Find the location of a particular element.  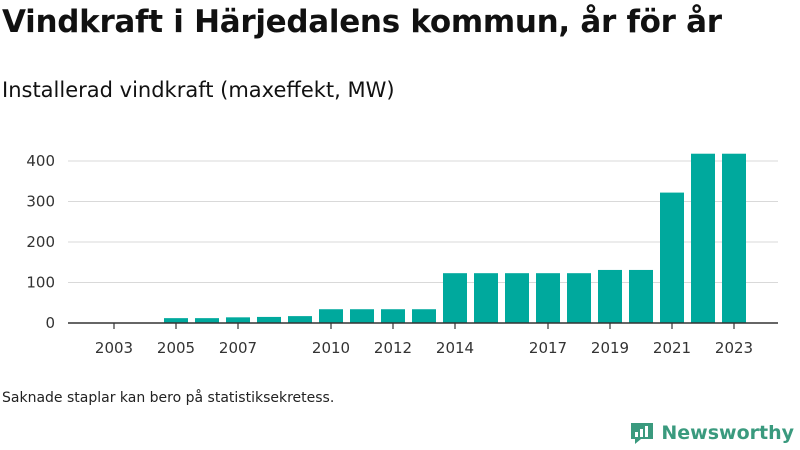

y-tick-label: 100 is located at coordinates (40, 283).